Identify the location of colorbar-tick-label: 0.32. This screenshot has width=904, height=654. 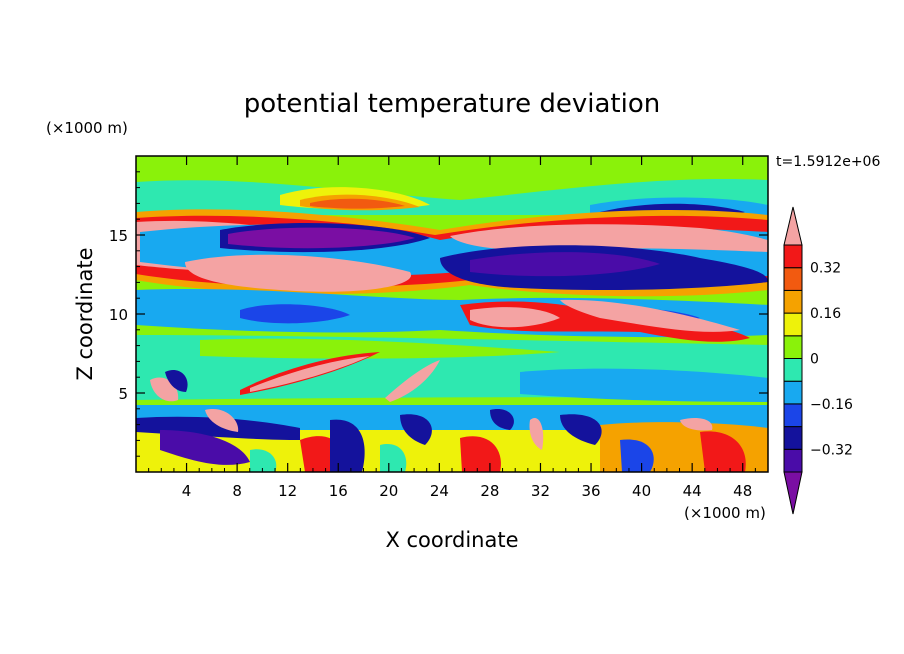
(825, 269).